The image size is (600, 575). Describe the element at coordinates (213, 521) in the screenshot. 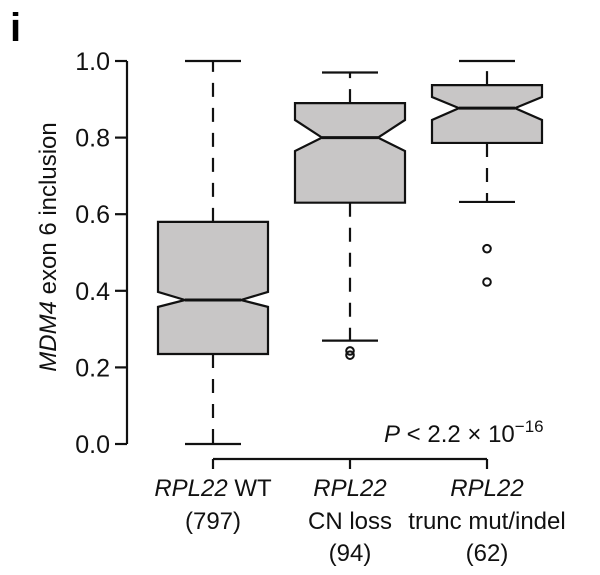

I see `category-label-line2: (797)` at that location.